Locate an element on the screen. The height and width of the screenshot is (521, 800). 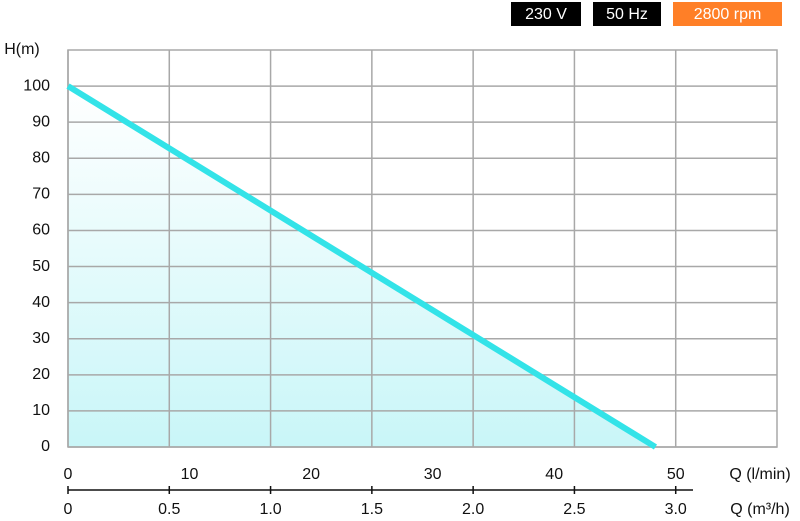
y-tick-label: 20 is located at coordinates (41, 374).